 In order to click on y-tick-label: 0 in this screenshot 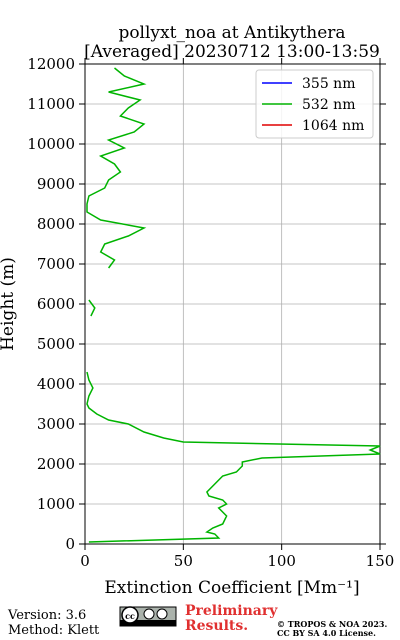, I will do `click(70, 544)`.